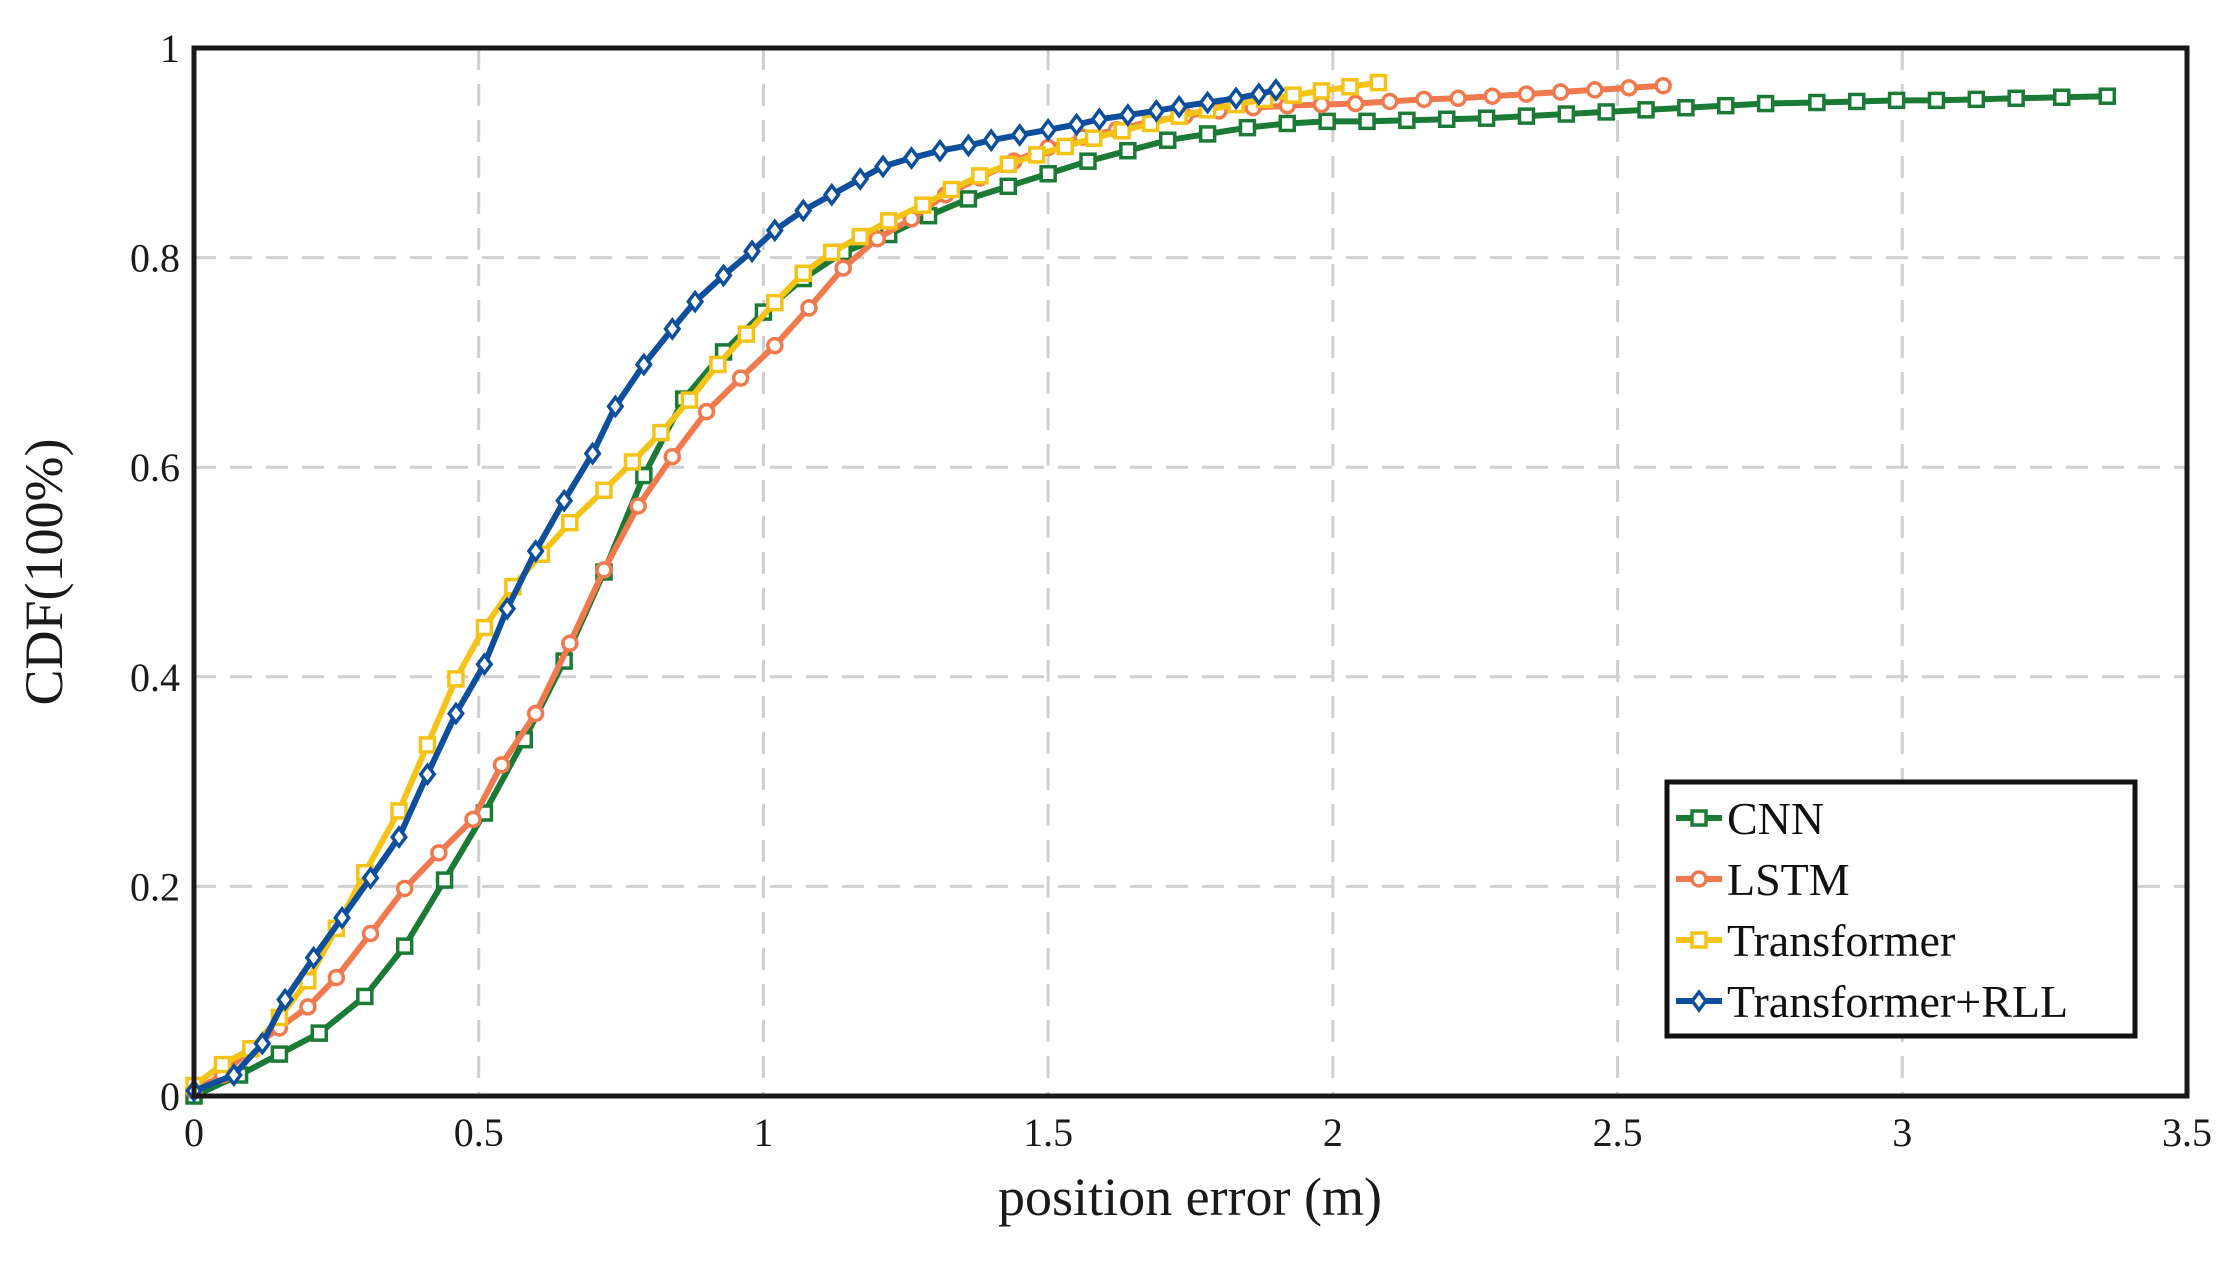  I want to click on legend-box, so click(1901, 909).